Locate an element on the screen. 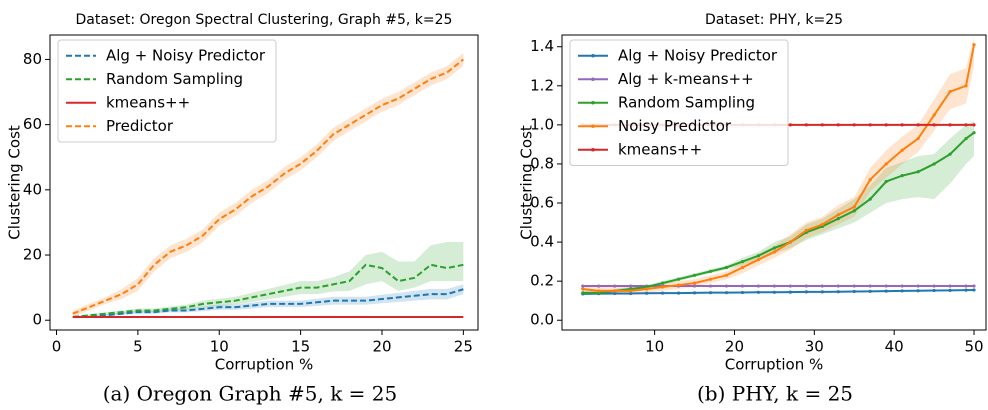  legend-label: Alg + k-means++ is located at coordinates (686, 79).